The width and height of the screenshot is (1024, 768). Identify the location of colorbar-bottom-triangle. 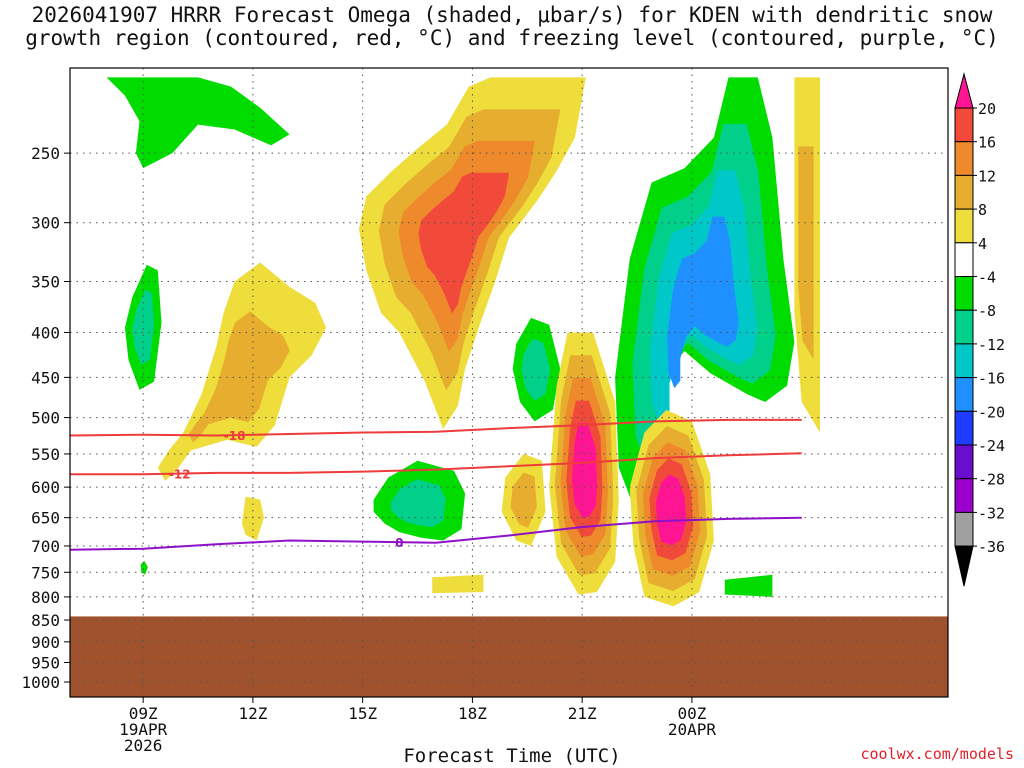
(964, 566).